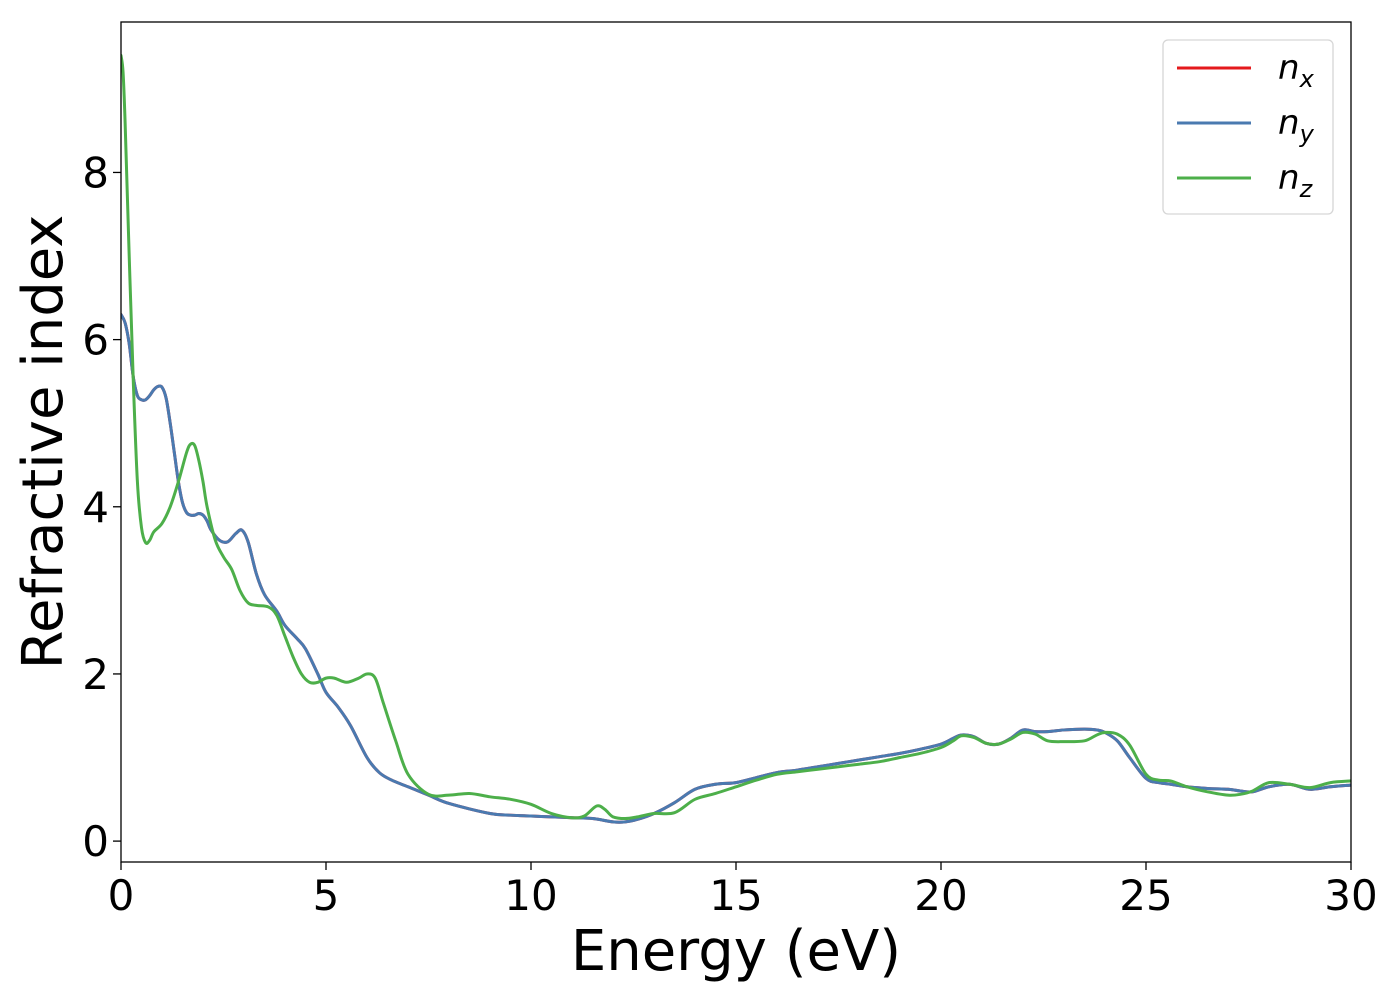 Image resolution: width=1400 pixels, height=1000 pixels. What do you see at coordinates (1350, 895) in the screenshot?
I see `x-tick-label: 30` at bounding box center [1350, 895].